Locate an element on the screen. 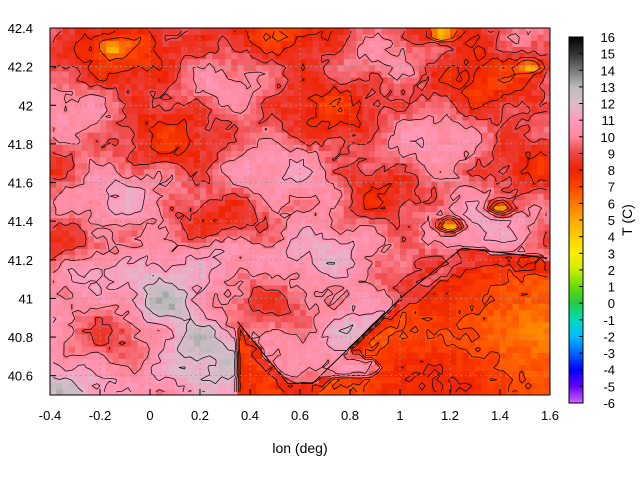 The height and width of the screenshot is (480, 640). colorbar-tick-label: 10 is located at coordinates (608, 137).